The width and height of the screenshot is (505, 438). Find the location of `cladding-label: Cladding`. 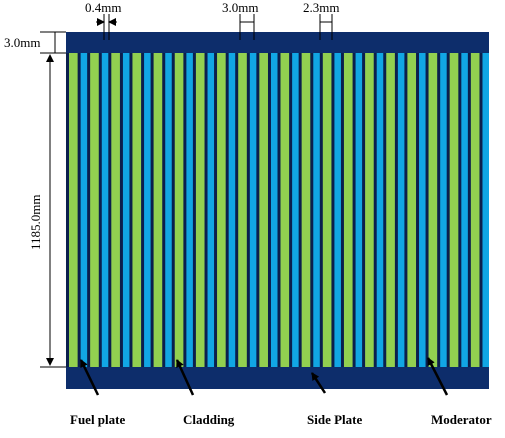

cladding-label: Cladding is located at coordinates (209, 419).